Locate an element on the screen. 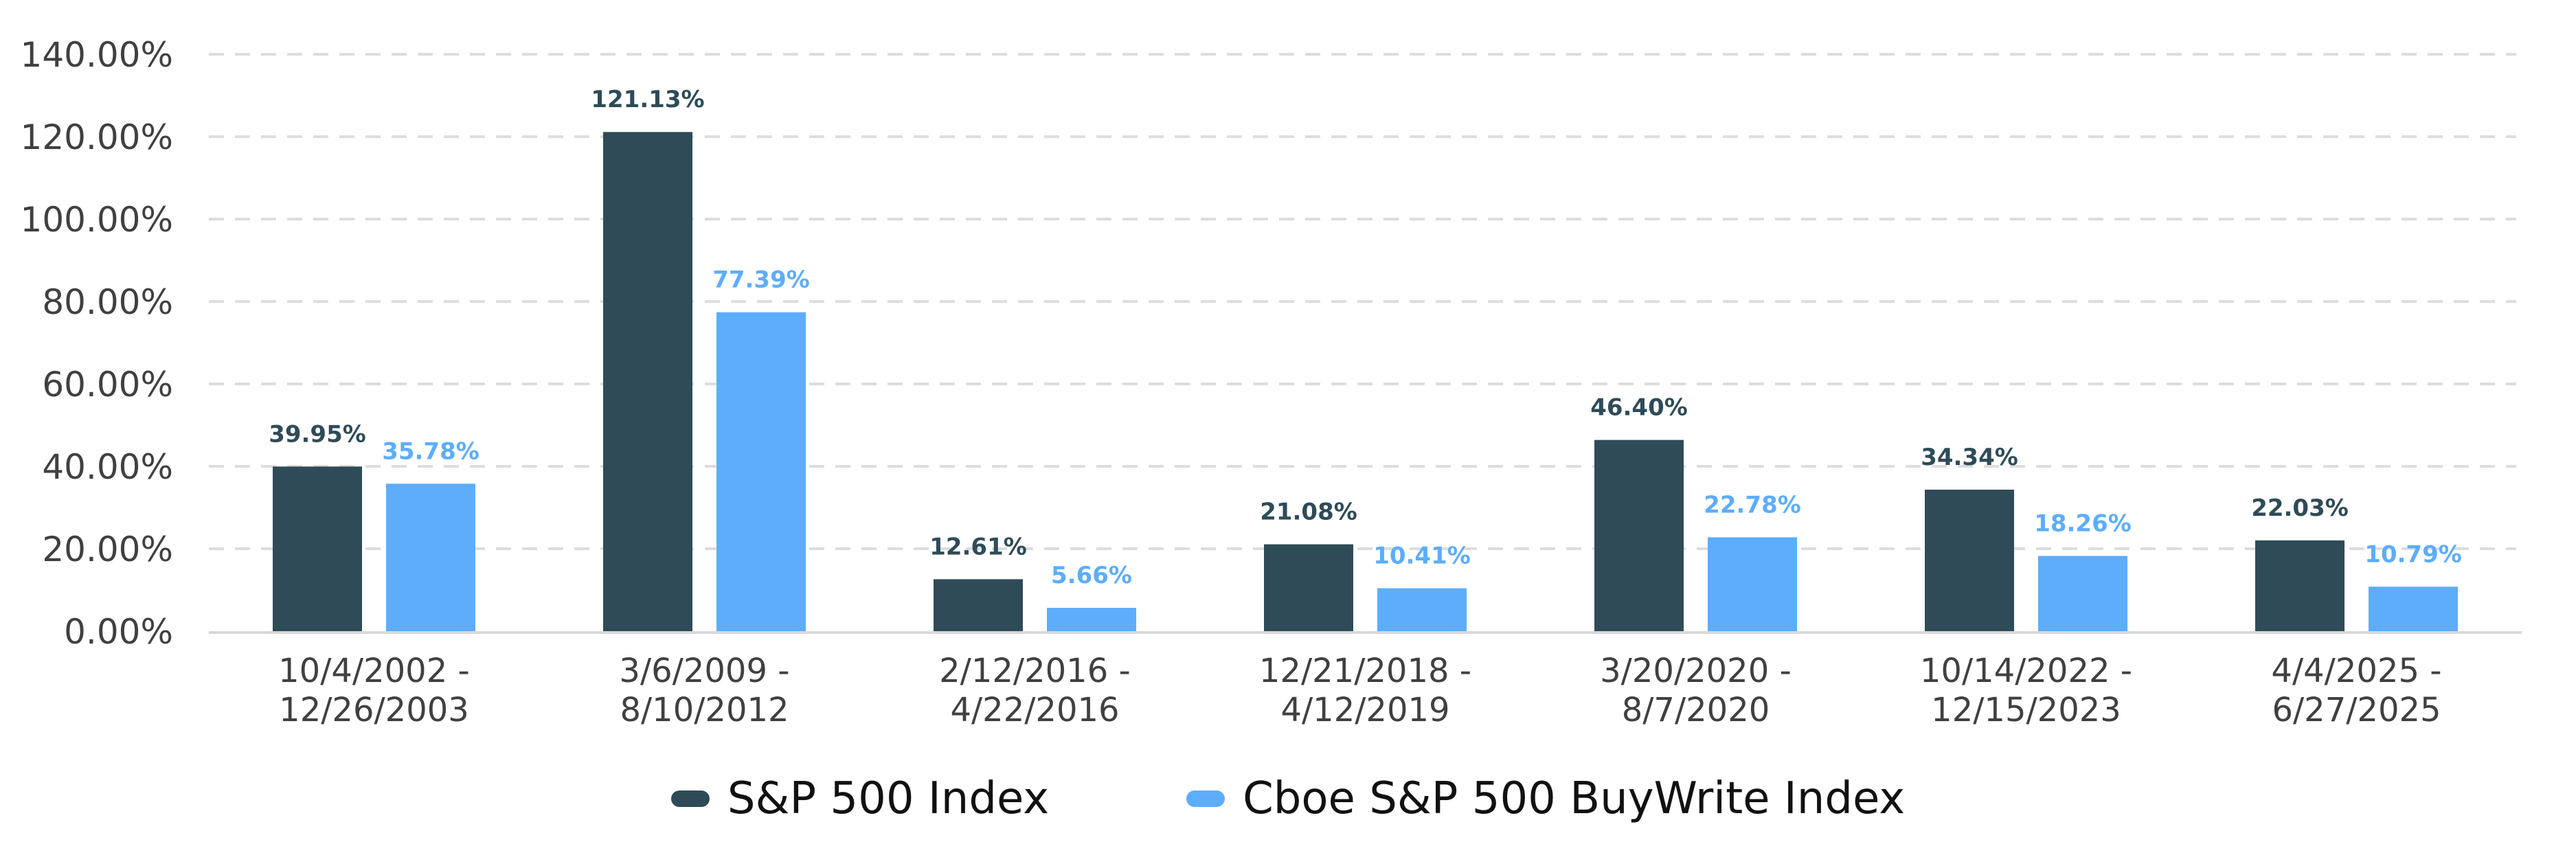  x-tick-label: 6/27/2025 is located at coordinates (2356, 710).